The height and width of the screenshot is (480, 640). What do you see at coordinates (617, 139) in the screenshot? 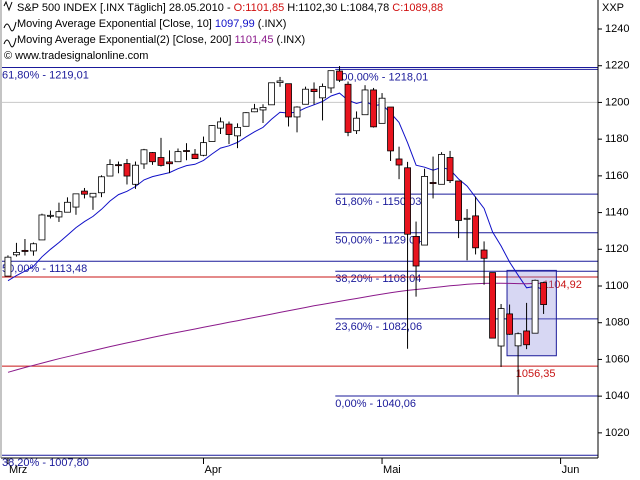
I see `y-tick-label: 1180` at bounding box center [617, 139].